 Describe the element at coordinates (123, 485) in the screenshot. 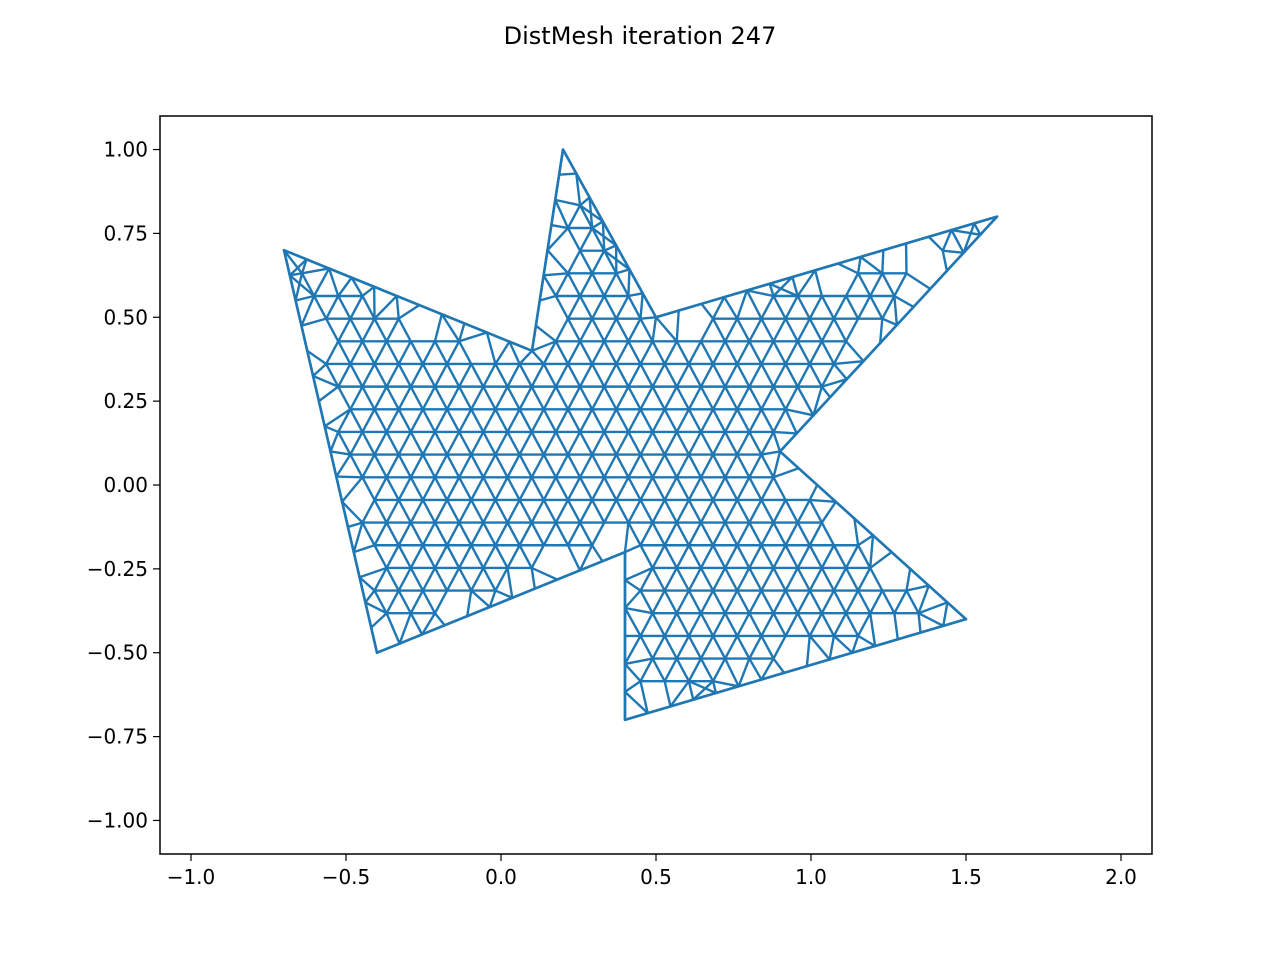

I see `y-axis: 1.00 0.75 0.50 0.25 0.00 −0.25 −0.50 −0.75 −1.00` at that location.